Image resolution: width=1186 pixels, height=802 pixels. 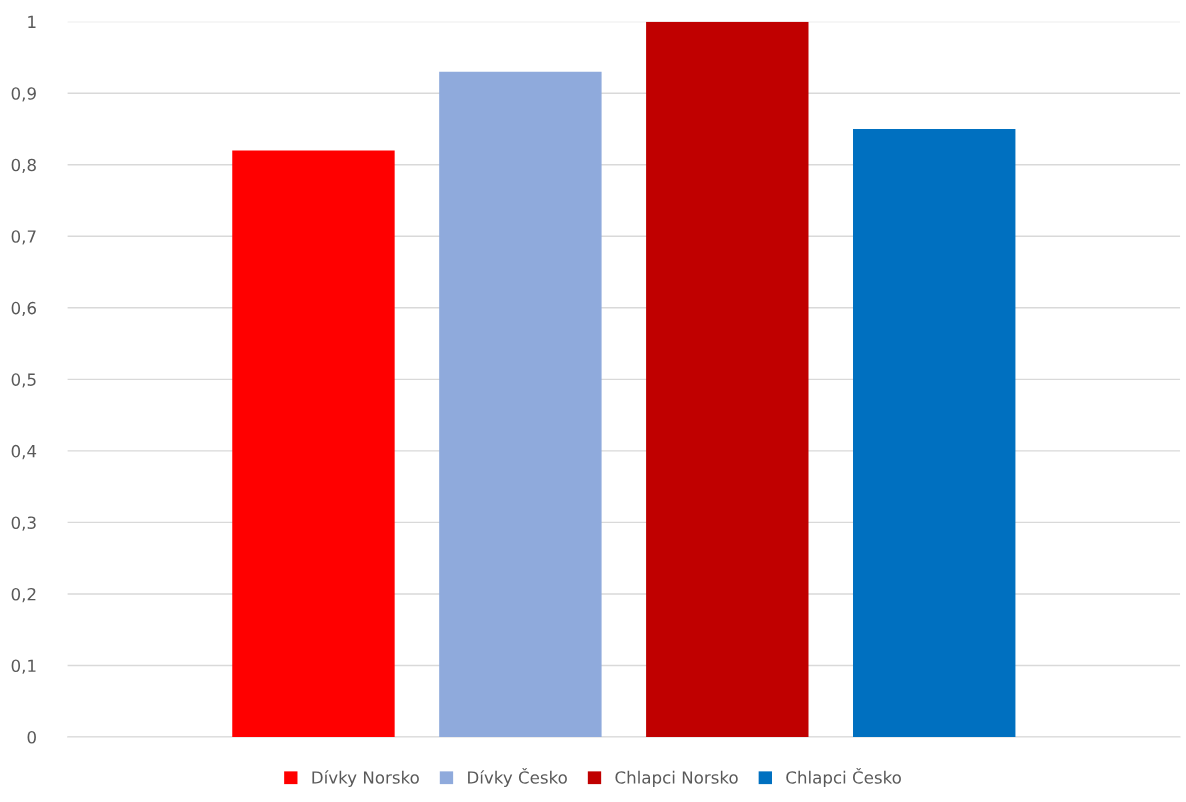 I want to click on y-tick-label: 1, so click(x=32, y=21).